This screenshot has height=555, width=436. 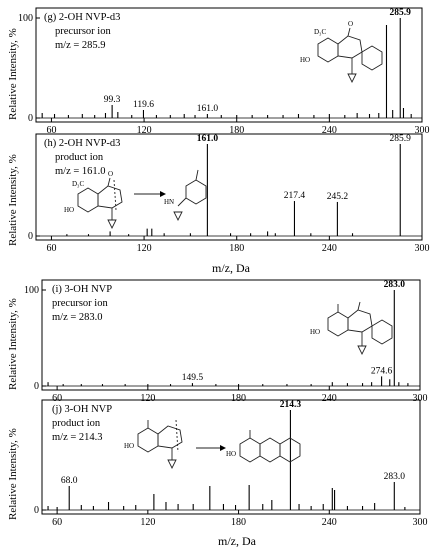 I want to click on panel-j-arrow, so click(x=211, y=448).